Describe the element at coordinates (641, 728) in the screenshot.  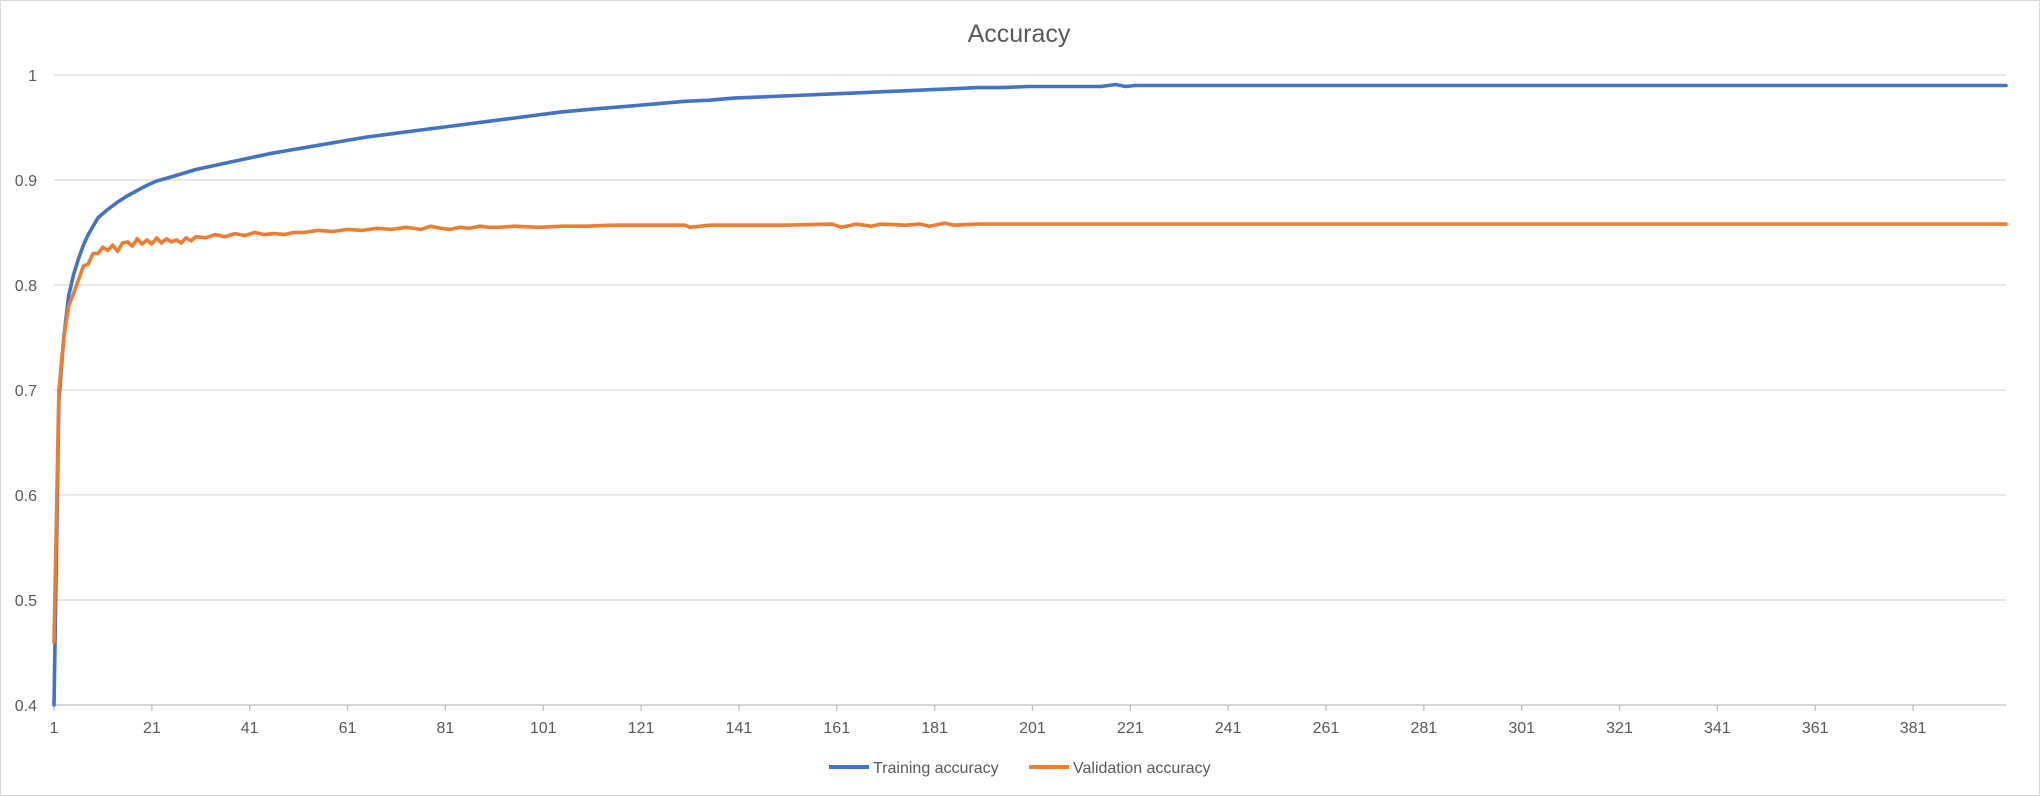
I see `x-tick-label: 121` at that location.